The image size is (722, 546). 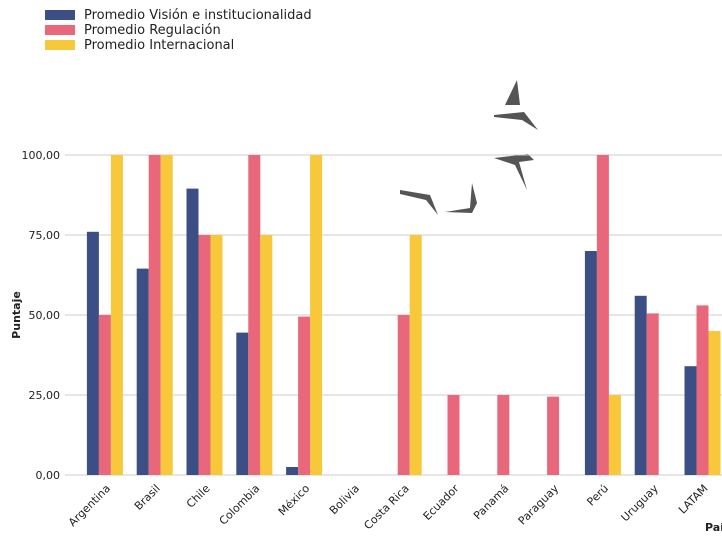 I want to click on y-axis-title: Puntaje, so click(x=16, y=315).